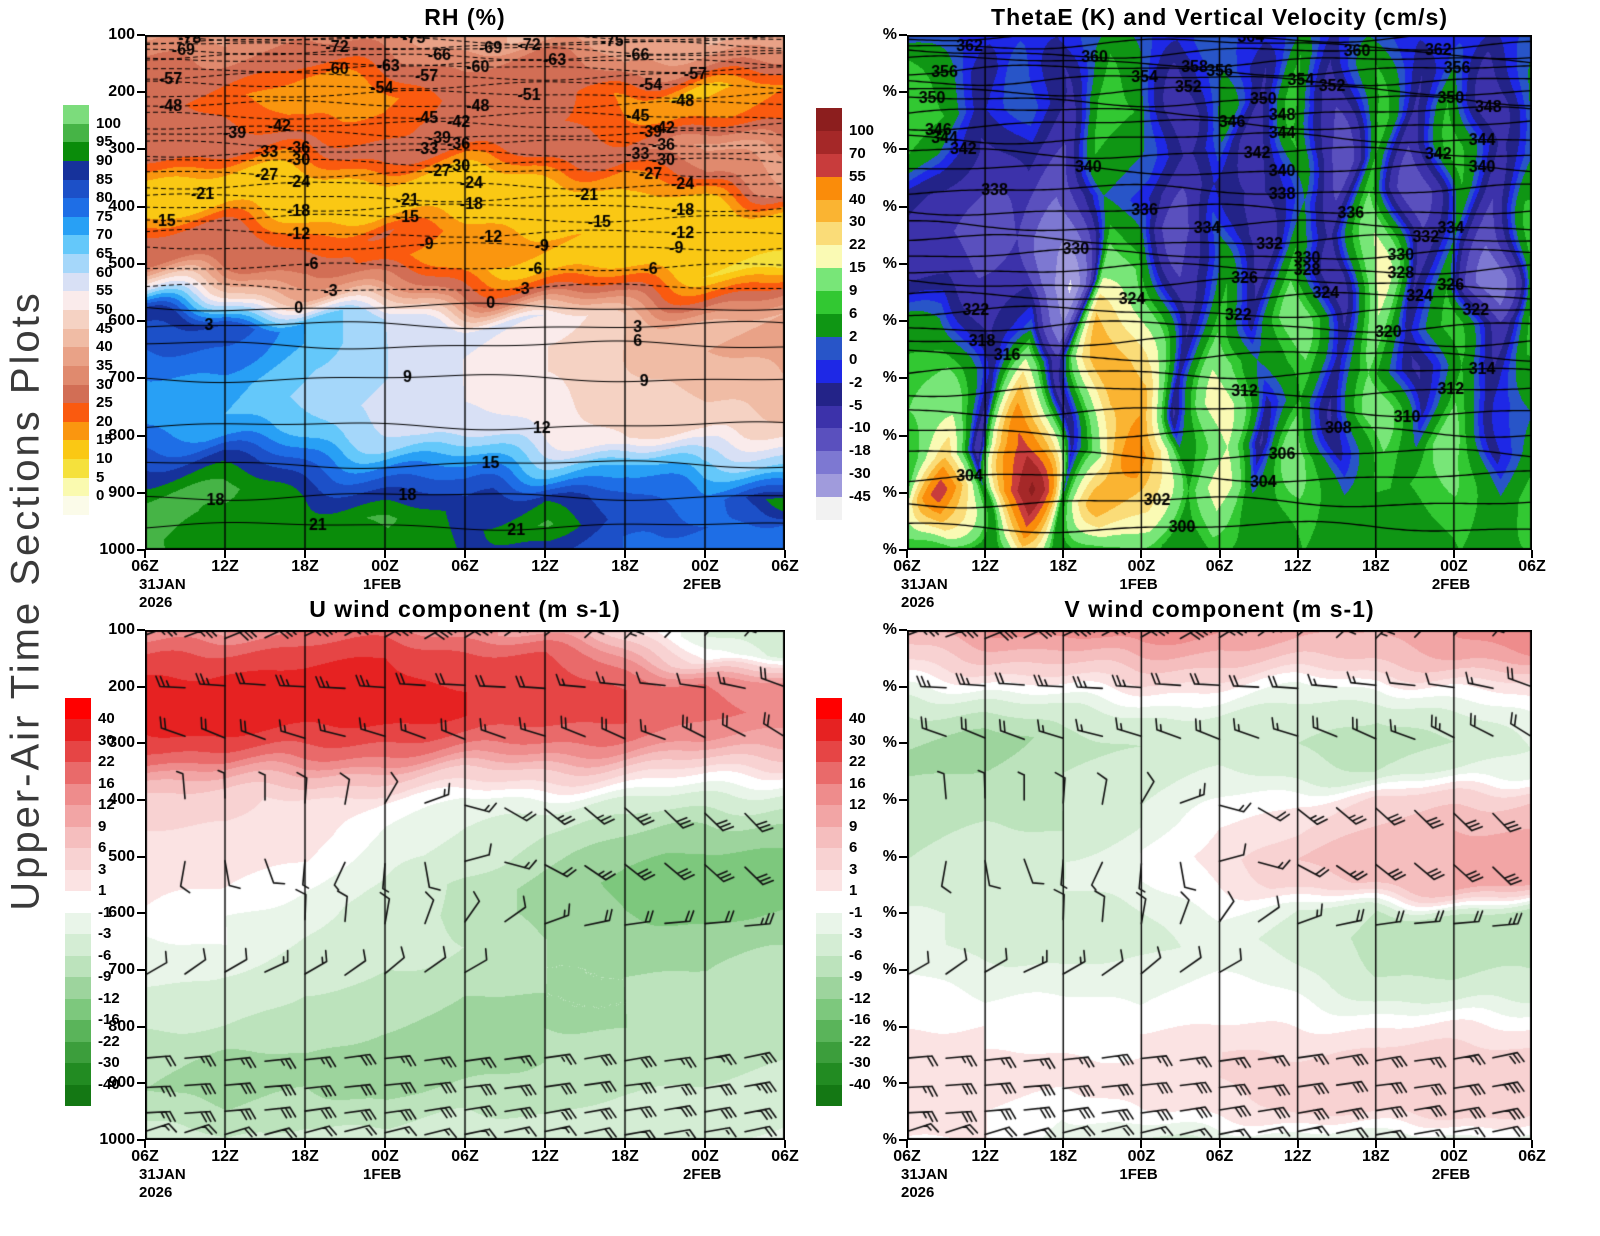  I want to click on y-tick-label: 900, so click(121, 492).